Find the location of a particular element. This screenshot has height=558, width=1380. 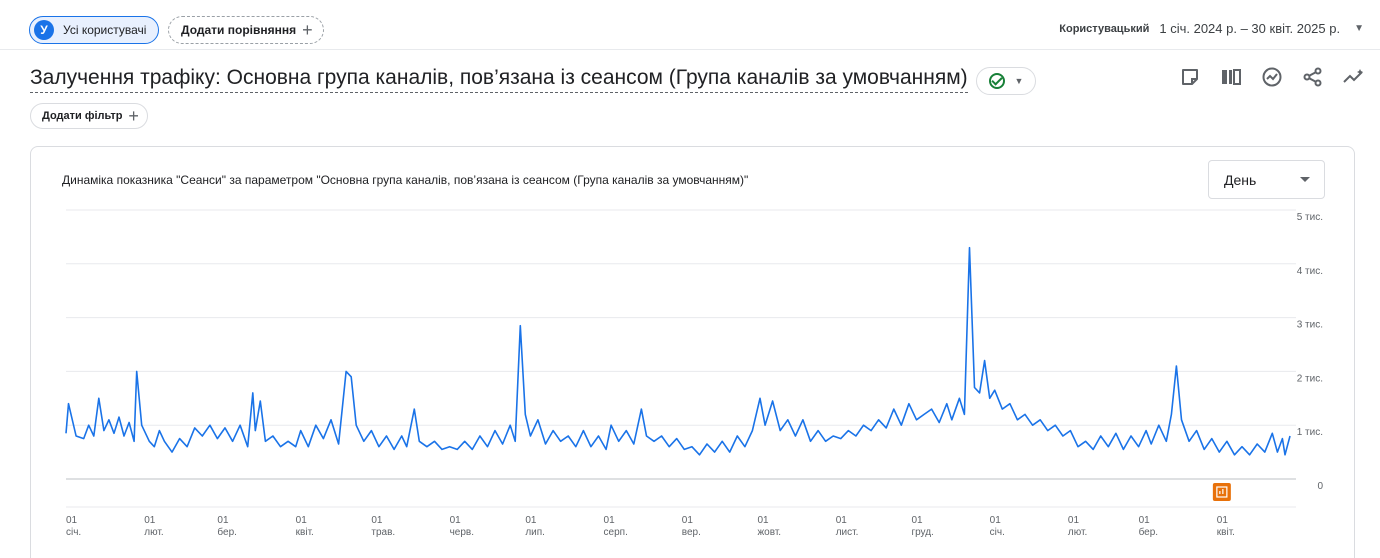

y-tick-label: 2 тис. is located at coordinates (1310, 378).